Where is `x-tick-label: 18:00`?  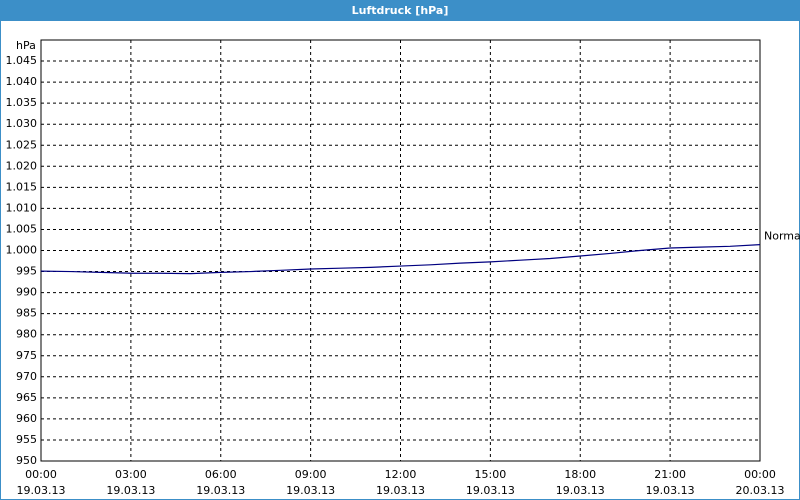 x-tick-label: 18:00 is located at coordinates (580, 474).